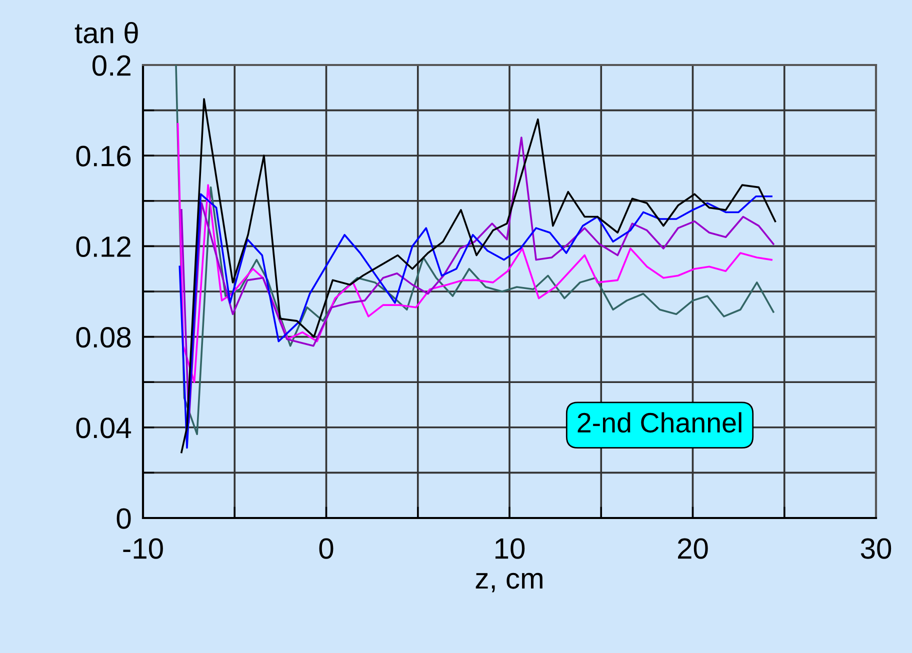 The image size is (912, 653). What do you see at coordinates (510, 548) in the screenshot?
I see `x-tick-label: 10` at bounding box center [510, 548].